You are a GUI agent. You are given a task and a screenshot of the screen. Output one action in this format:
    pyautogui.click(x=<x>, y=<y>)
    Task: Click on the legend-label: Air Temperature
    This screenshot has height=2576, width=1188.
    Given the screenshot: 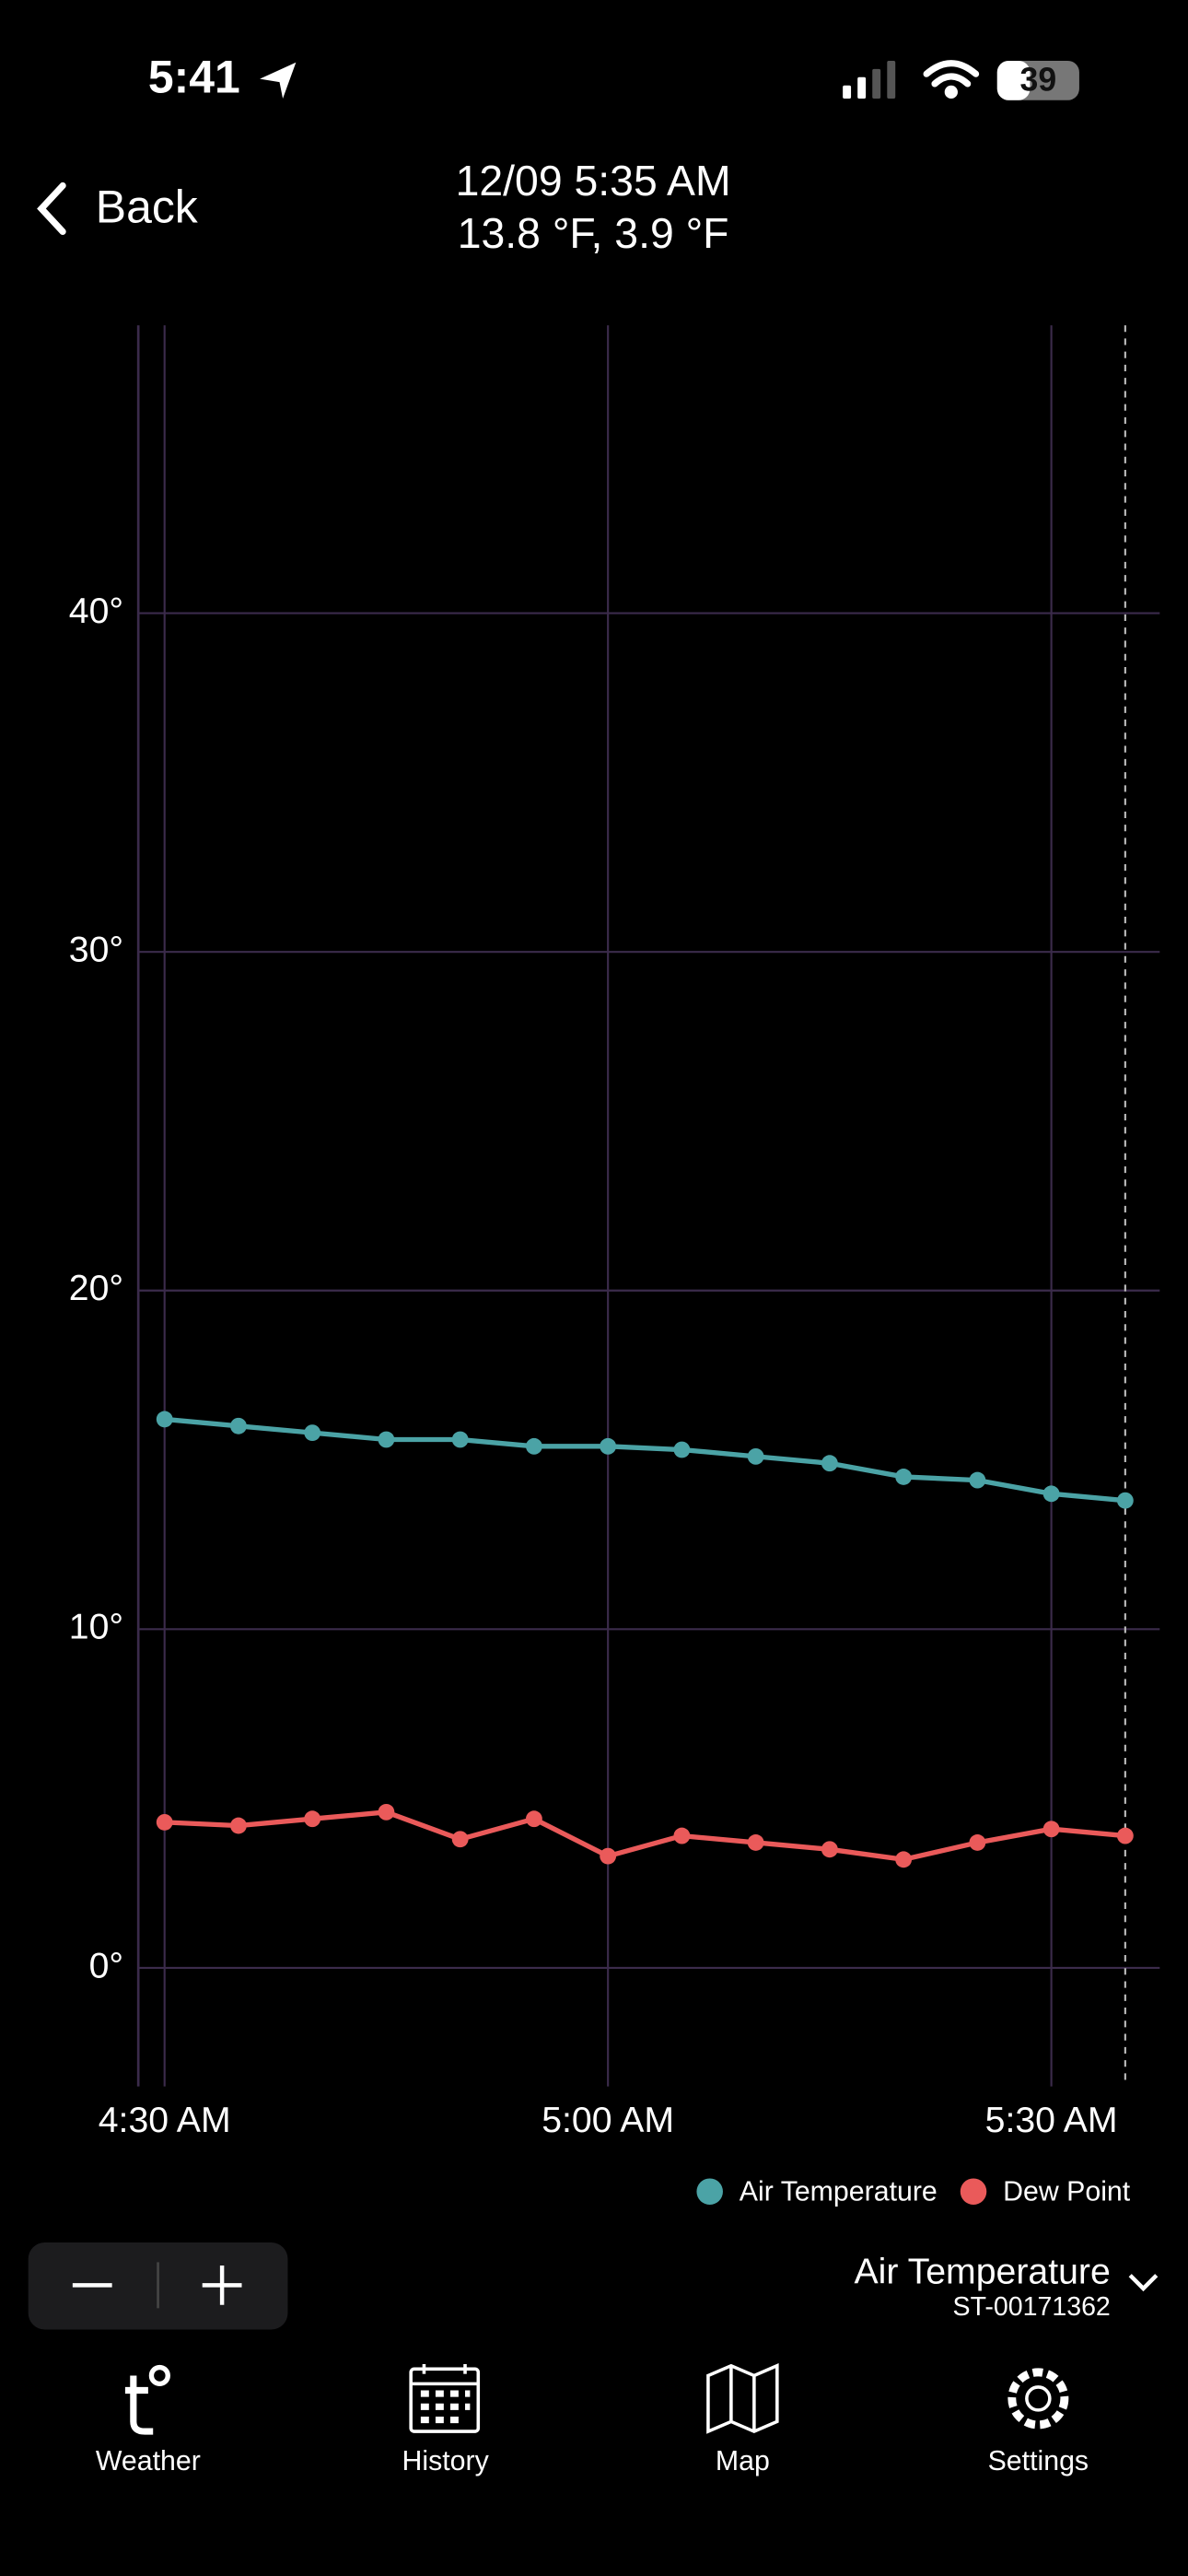 What is the action you would take?
    pyautogui.click(x=839, y=2192)
    